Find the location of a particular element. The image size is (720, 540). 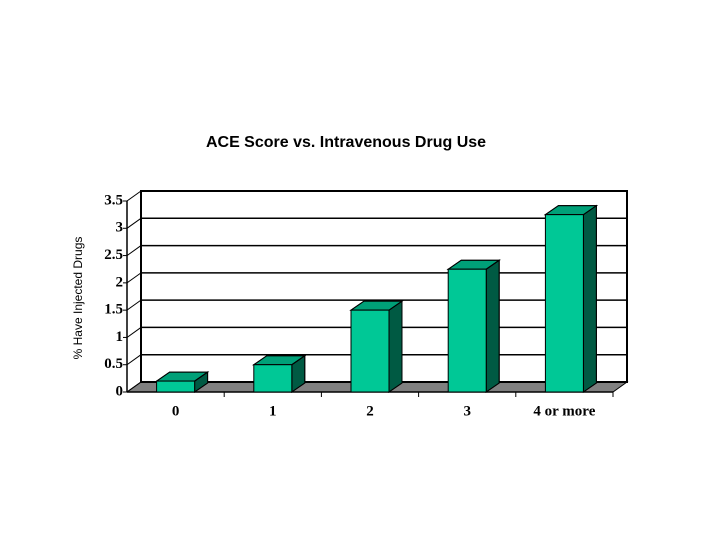

y-tick-label: 1 is located at coordinates (120, 337).